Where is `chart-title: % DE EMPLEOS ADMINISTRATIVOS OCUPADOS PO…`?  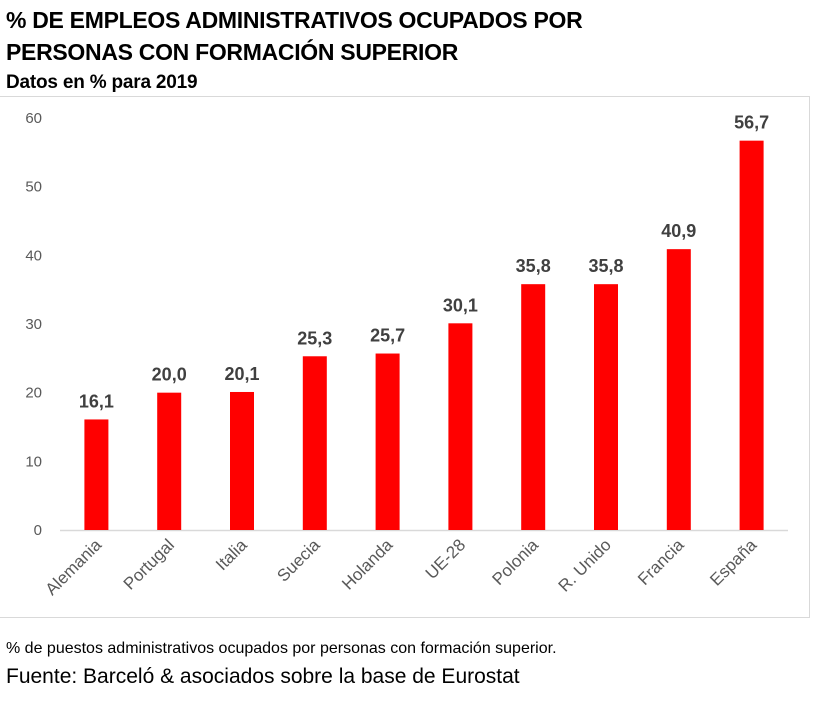
chart-title: % DE EMPLEOS ADMINISTRATIVOS OCUPADOS PO… is located at coordinates (294, 36).